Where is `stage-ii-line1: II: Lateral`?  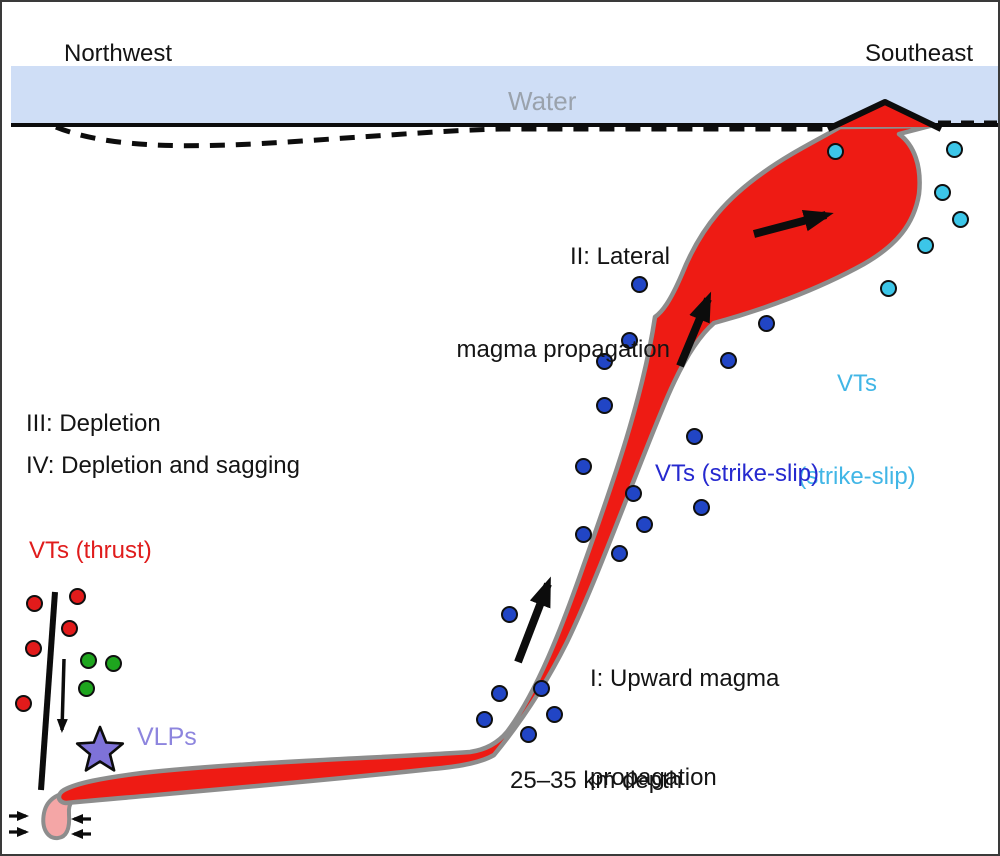
stage-ii-line1: II: Lateral is located at coordinates (619, 256).